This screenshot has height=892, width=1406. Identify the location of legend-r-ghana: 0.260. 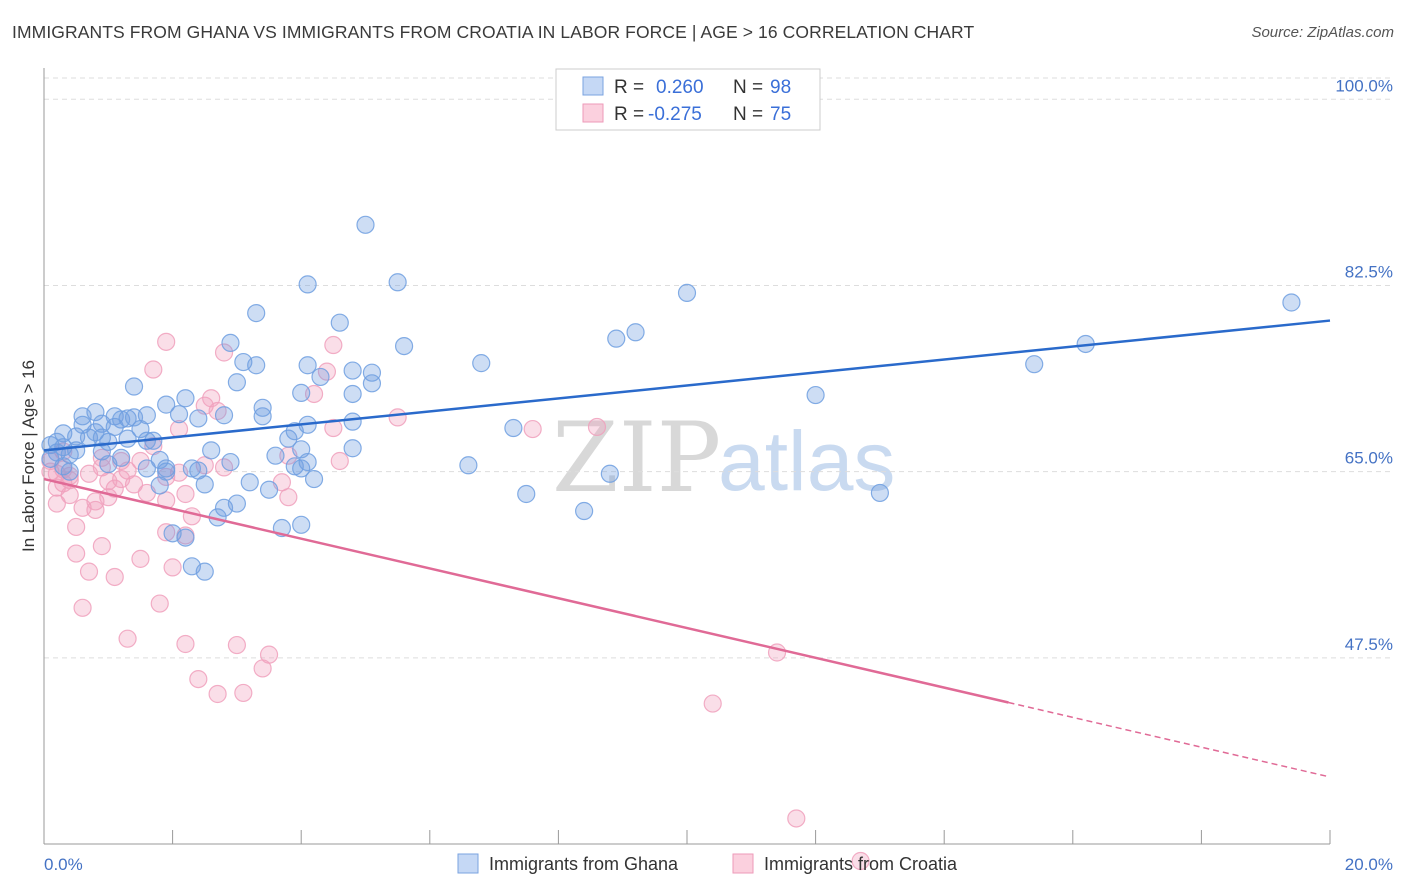
(680, 87).